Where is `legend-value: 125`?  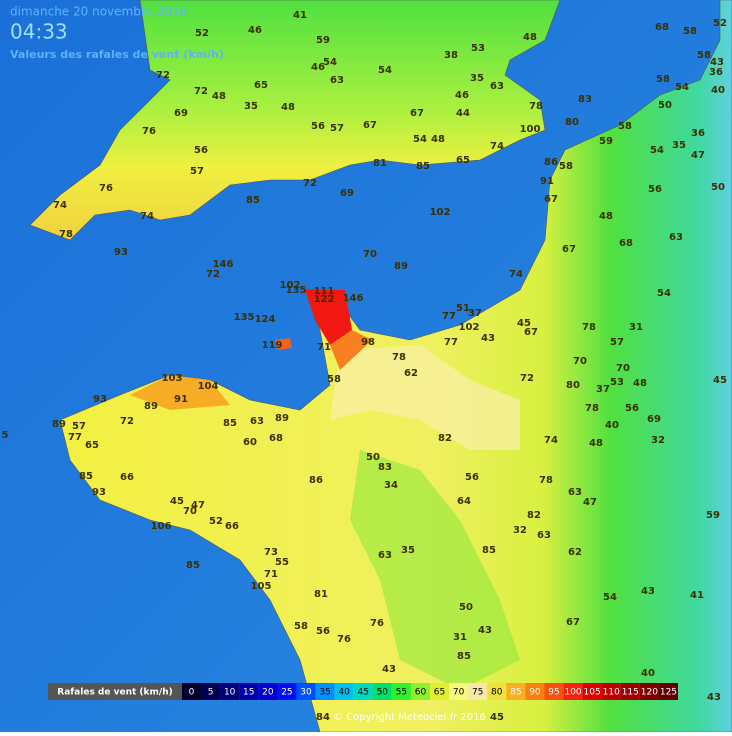
legend-value: 125 is located at coordinates (668, 693).